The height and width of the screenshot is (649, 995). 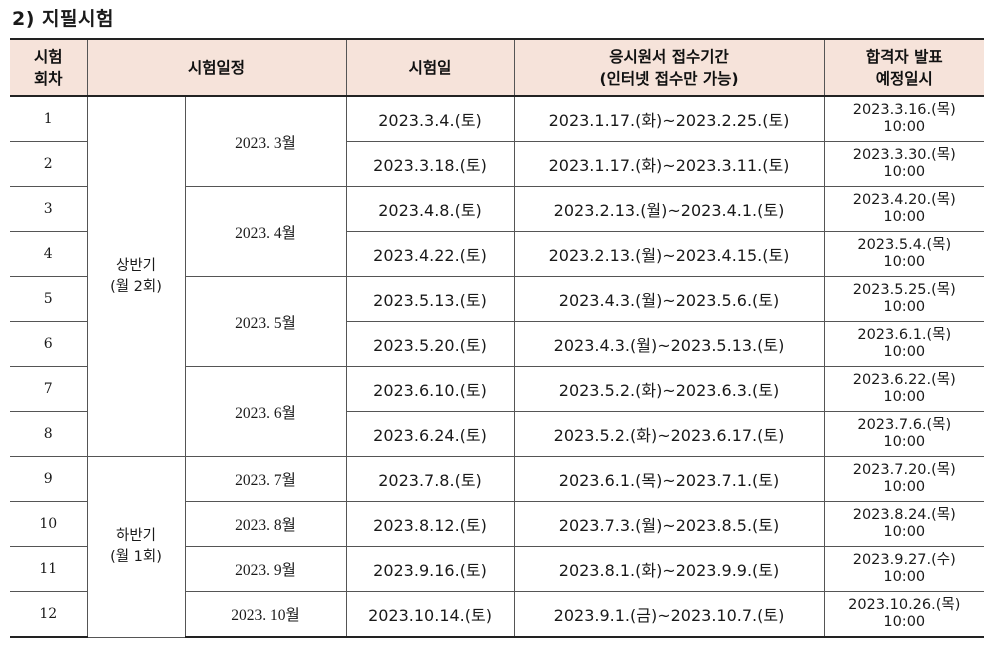 I want to click on announce-cell: 2023.4.20.(목) 10:00, so click(x=904, y=209).